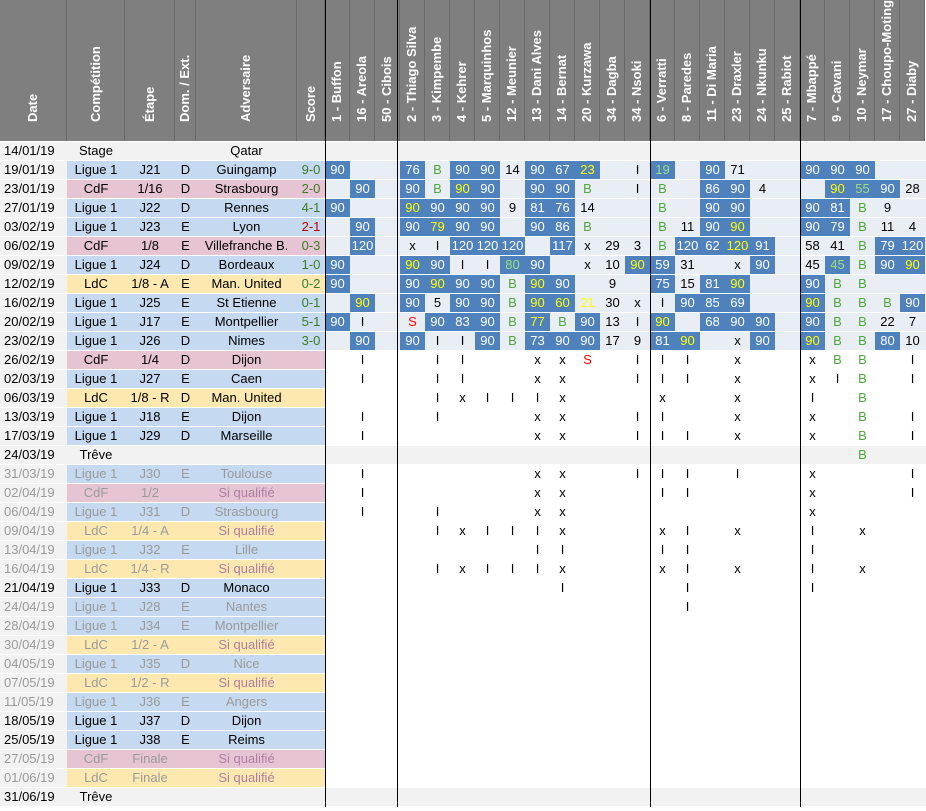 The height and width of the screenshot is (811, 926). What do you see at coordinates (637, 70) in the screenshot?
I see `player-header: 34 - Nsoki` at bounding box center [637, 70].